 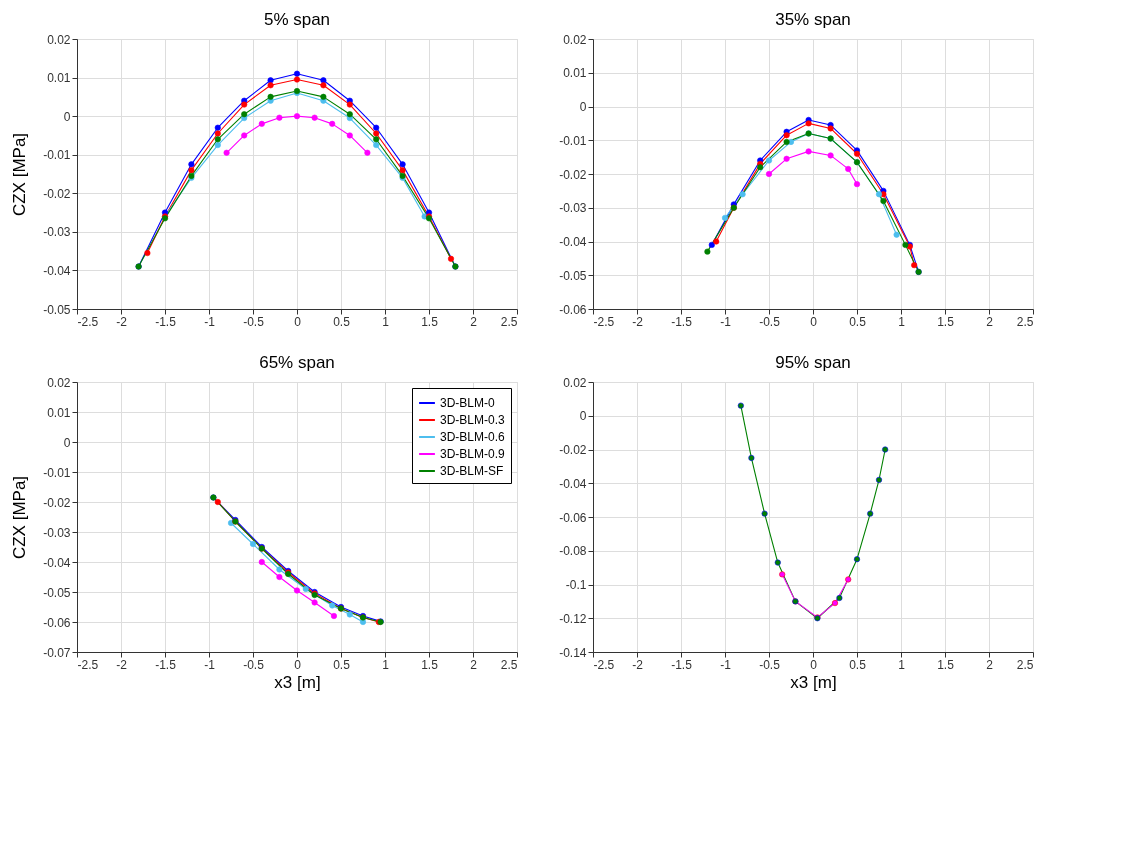 What do you see at coordinates (473, 420) in the screenshot?
I see `legend-label: 3D-BLM-0.3` at bounding box center [473, 420].